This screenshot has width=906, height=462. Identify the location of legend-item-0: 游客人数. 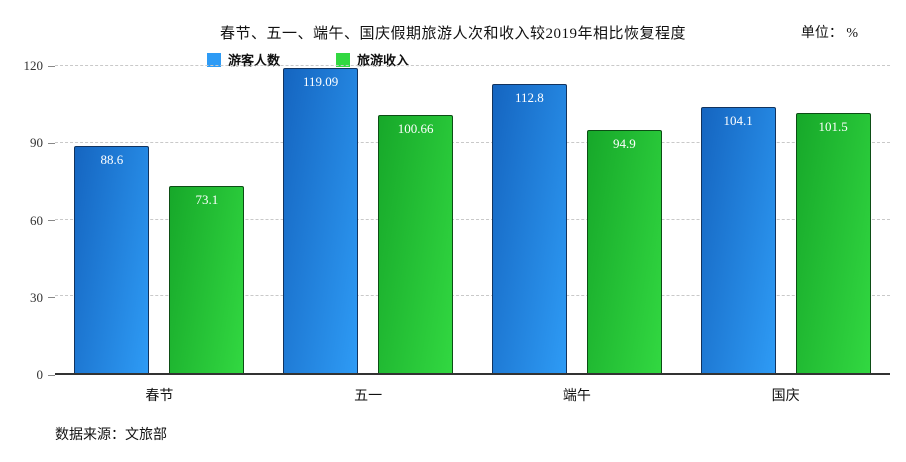
(243, 59).